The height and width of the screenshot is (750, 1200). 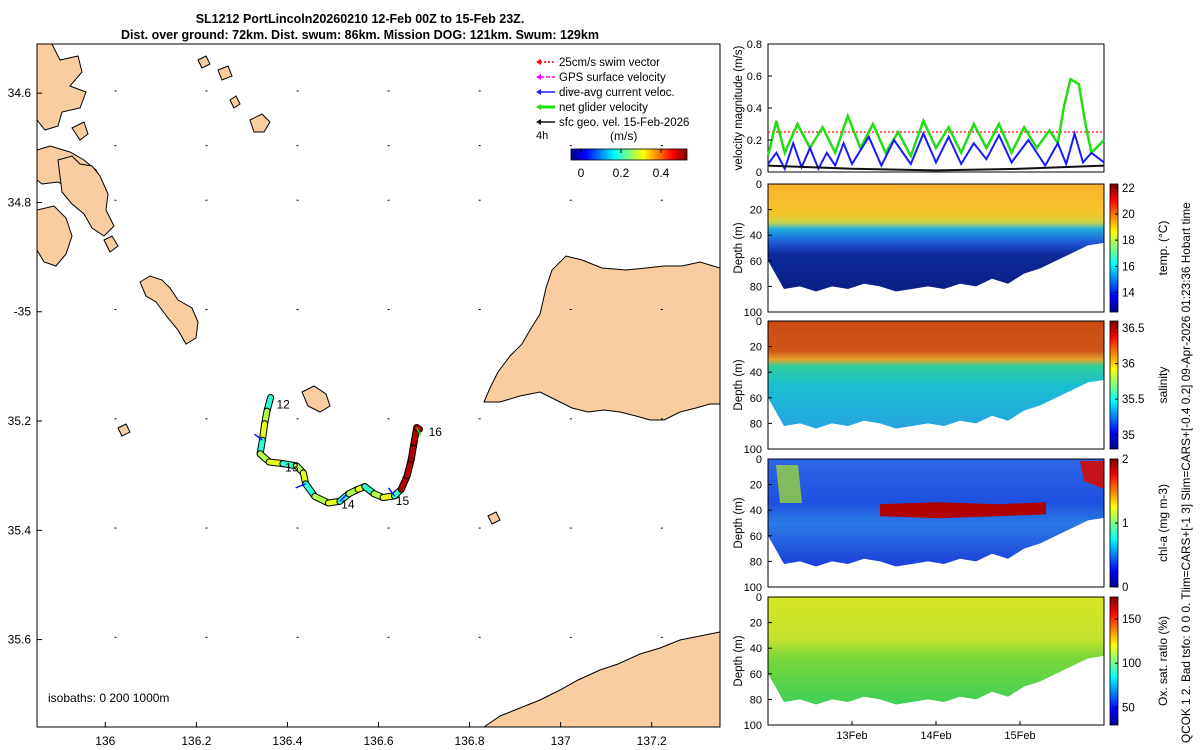 What do you see at coordinates (612, 78) in the screenshot?
I see `legend-label: GPS surface velocity` at bounding box center [612, 78].